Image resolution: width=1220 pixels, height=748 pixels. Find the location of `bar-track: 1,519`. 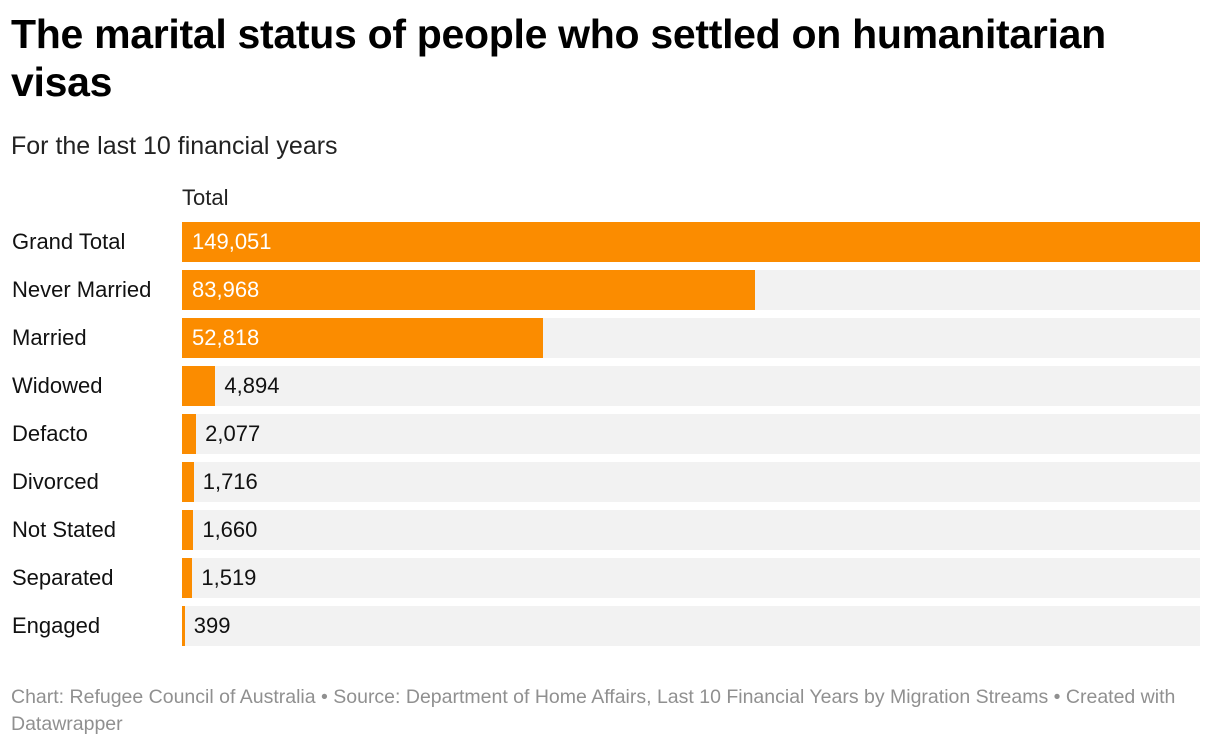

bar-track: 1,519 is located at coordinates (691, 578).